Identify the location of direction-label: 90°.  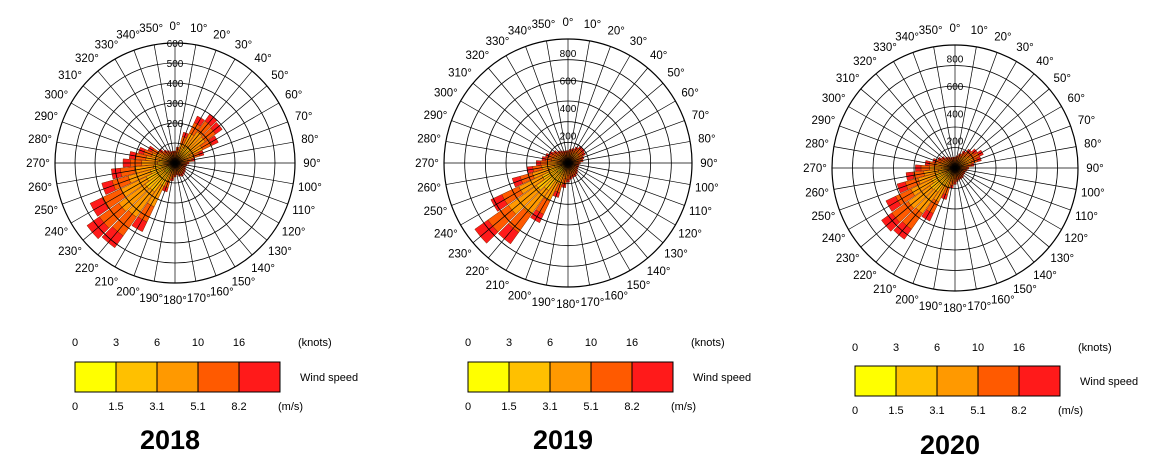
(708, 164).